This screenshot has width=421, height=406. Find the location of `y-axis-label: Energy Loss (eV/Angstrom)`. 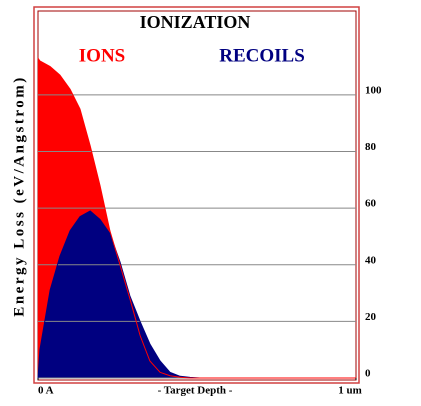

y-axis-label: Energy Loss (eV/Angstrom) is located at coordinates (19, 195).